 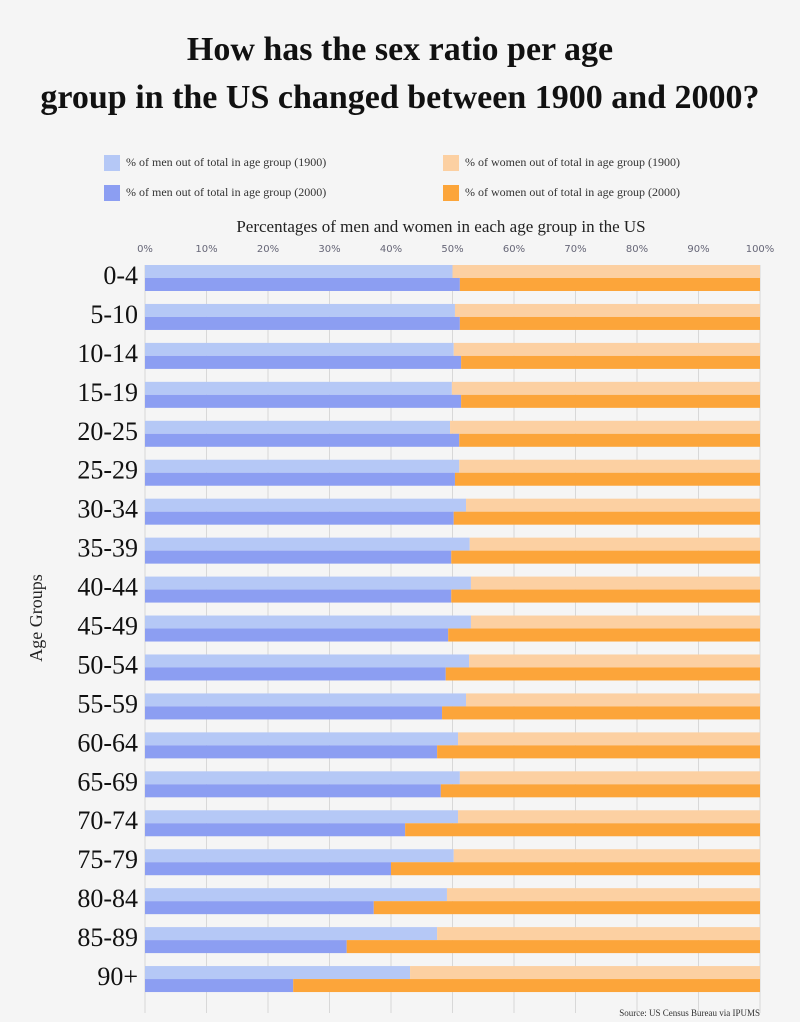 I want to click on y-tick-label: 85-89, so click(x=107, y=937).